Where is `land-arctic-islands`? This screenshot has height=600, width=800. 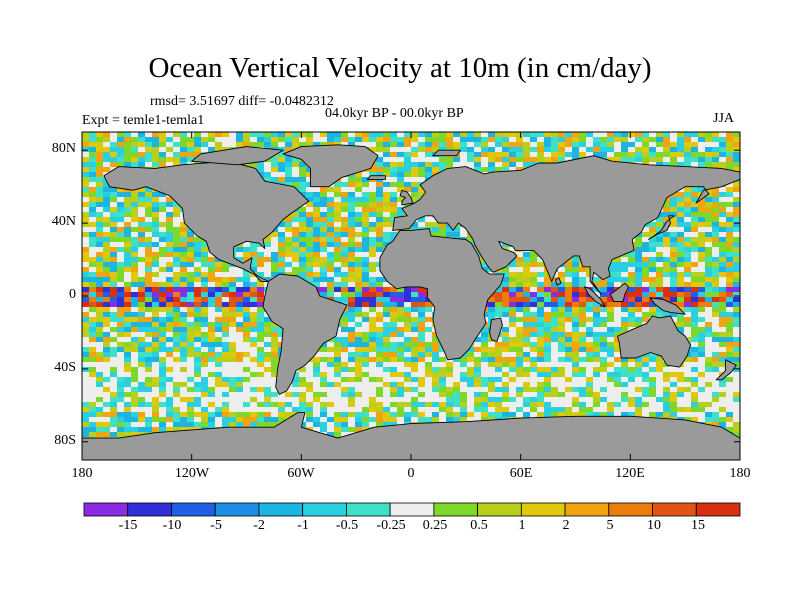
land-arctic-islands is located at coordinates (237, 156).